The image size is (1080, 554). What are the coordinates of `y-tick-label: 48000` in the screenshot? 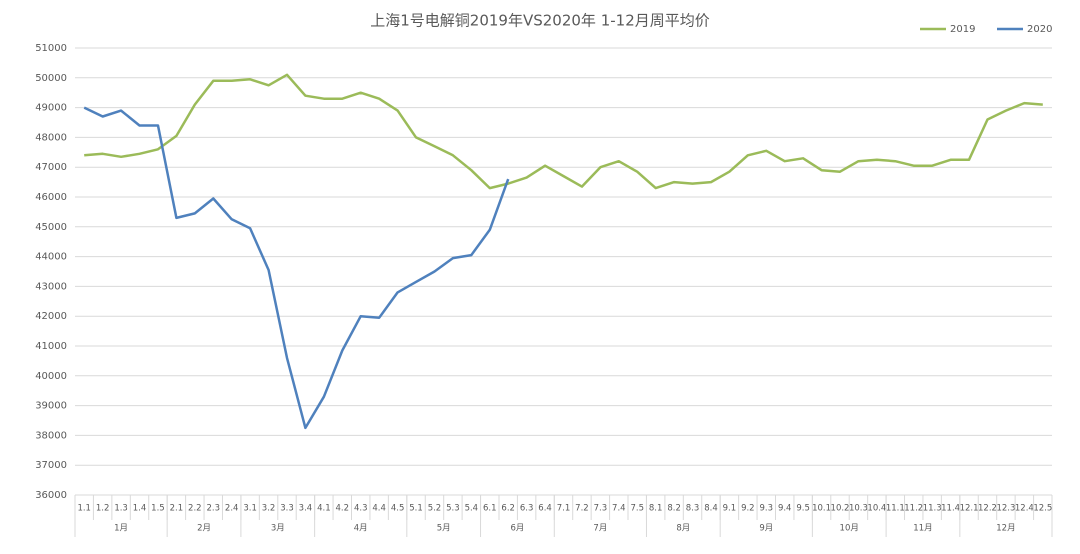 It's located at (51, 137).